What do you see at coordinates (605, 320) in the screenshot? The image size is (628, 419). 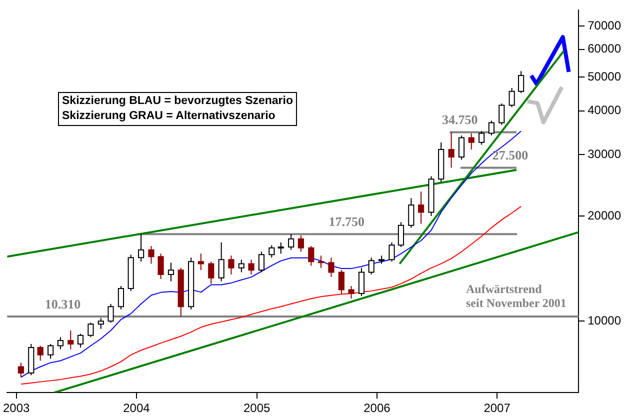 I see `y-tick-label: 10000` at bounding box center [605, 320].